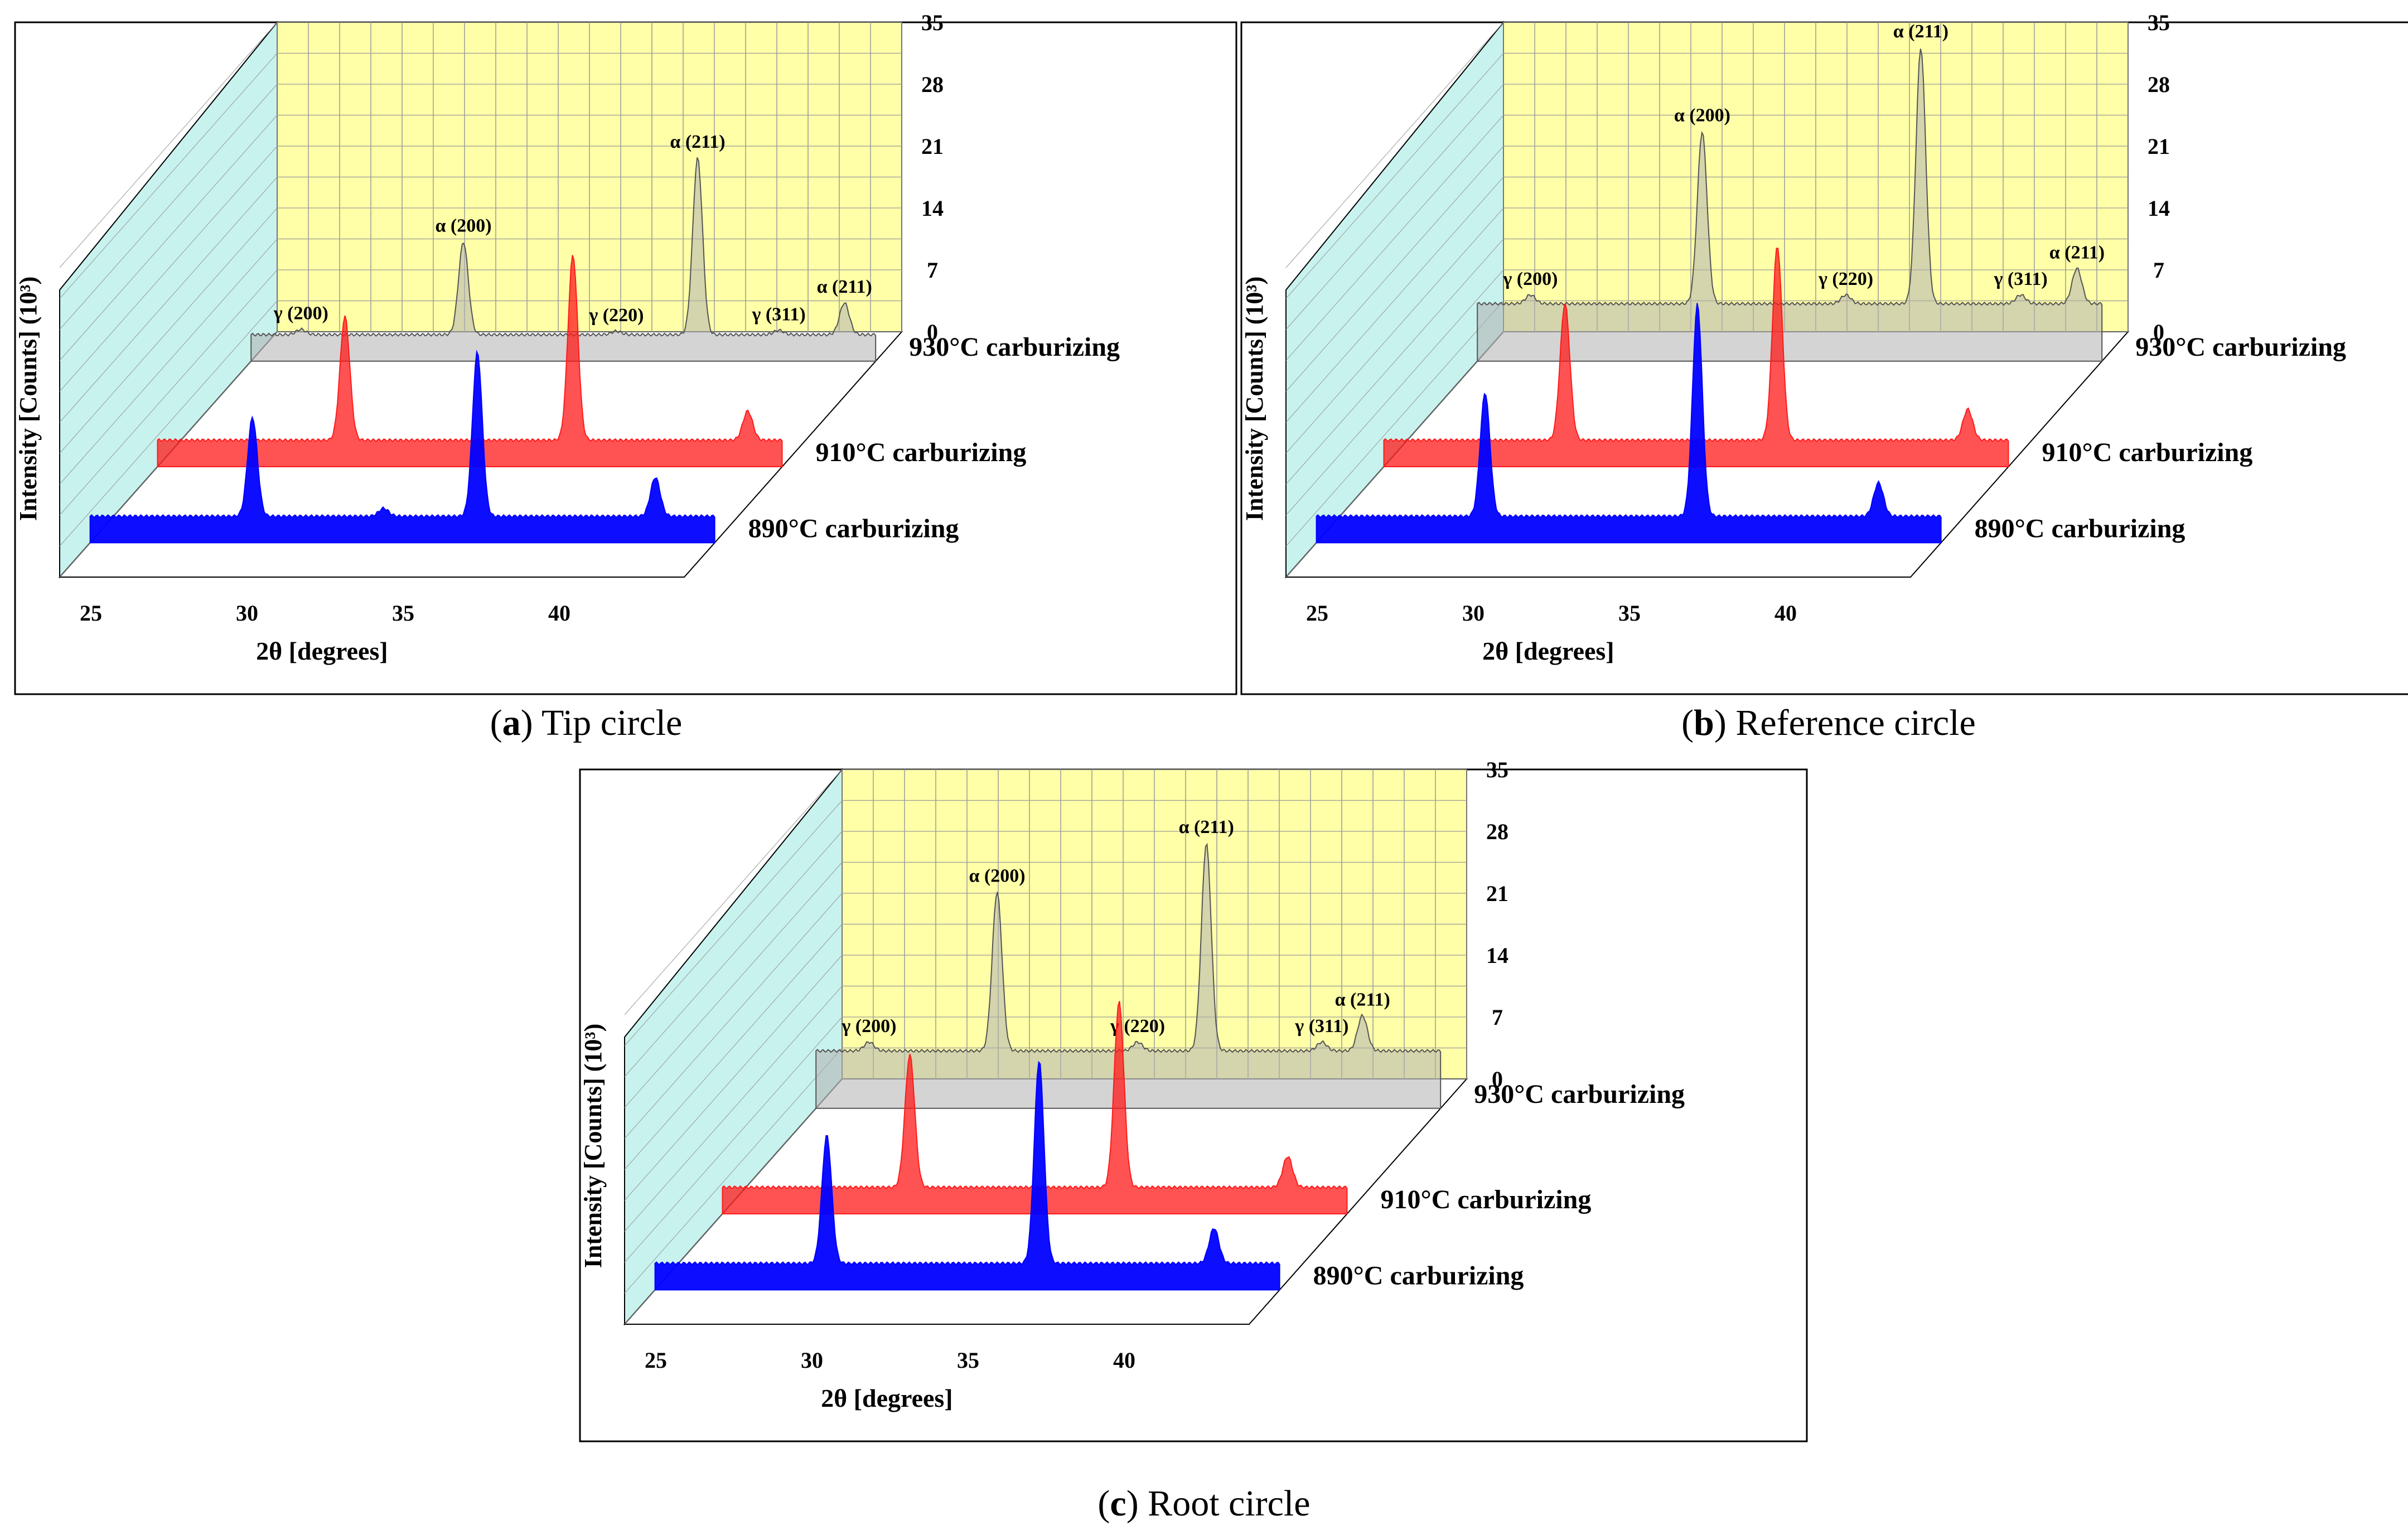 The height and width of the screenshot is (1535, 2408). What do you see at coordinates (1229, 1503) in the screenshot?
I see `caption-c-text: Root circle` at bounding box center [1229, 1503].